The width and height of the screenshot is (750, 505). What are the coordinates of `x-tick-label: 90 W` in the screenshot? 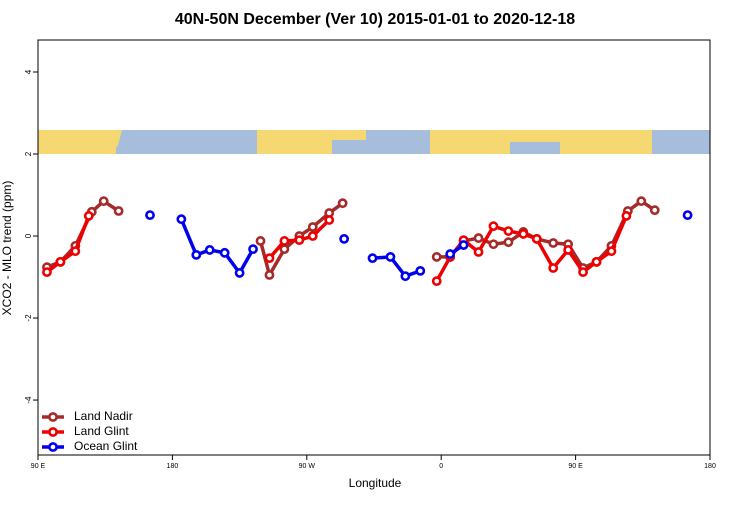 It's located at (307, 466).